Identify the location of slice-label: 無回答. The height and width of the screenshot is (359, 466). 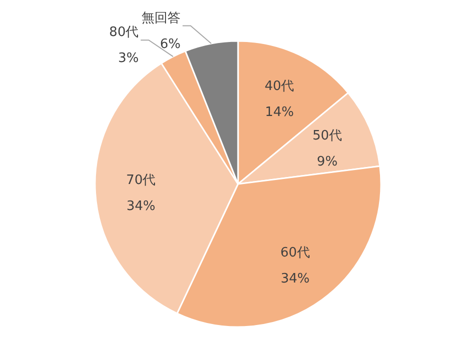
(161, 18).